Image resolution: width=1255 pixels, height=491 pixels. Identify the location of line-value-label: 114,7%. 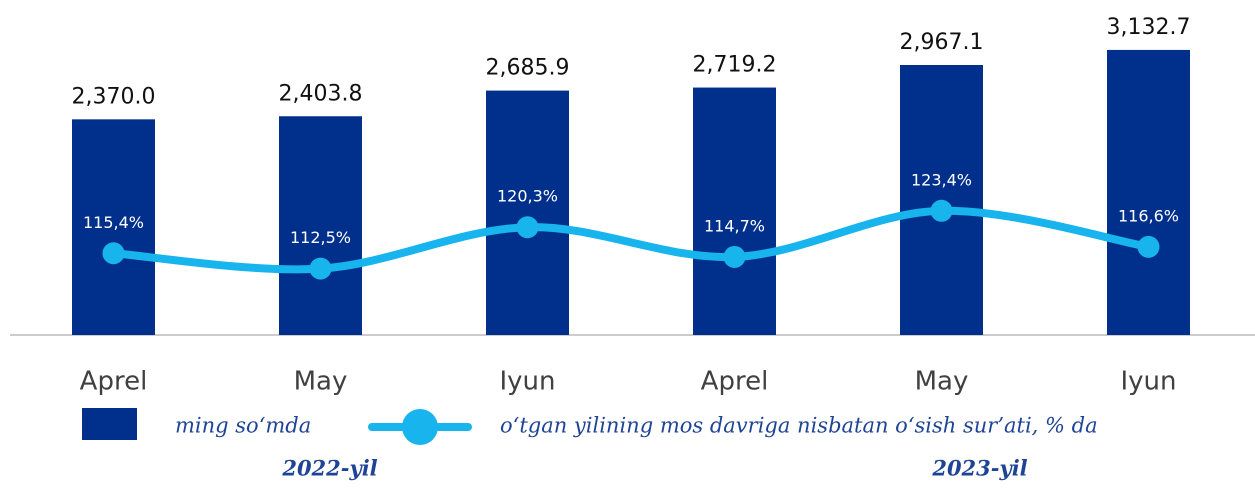
(734, 225).